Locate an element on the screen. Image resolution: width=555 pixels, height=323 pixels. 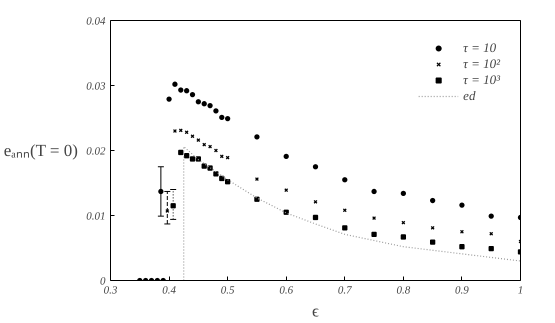
legend-label: τ = 10³ is located at coordinates (481, 80).